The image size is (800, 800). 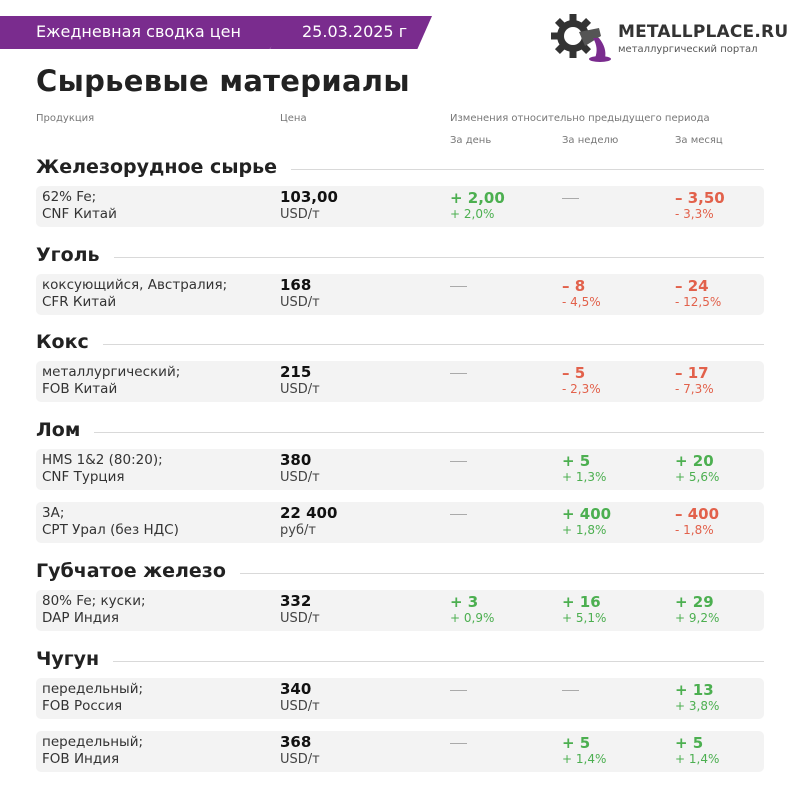 I want to click on product-name: 62% Fe; CNF Китай, so click(x=79, y=206).